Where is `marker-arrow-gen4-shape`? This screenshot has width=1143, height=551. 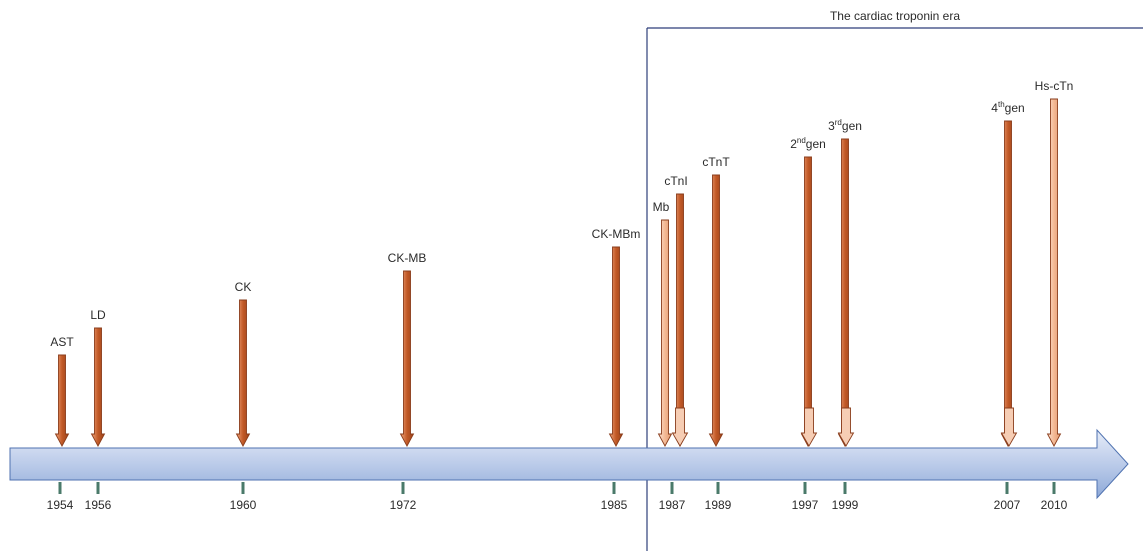 marker-arrow-gen4-shape is located at coordinates (1008, 283).